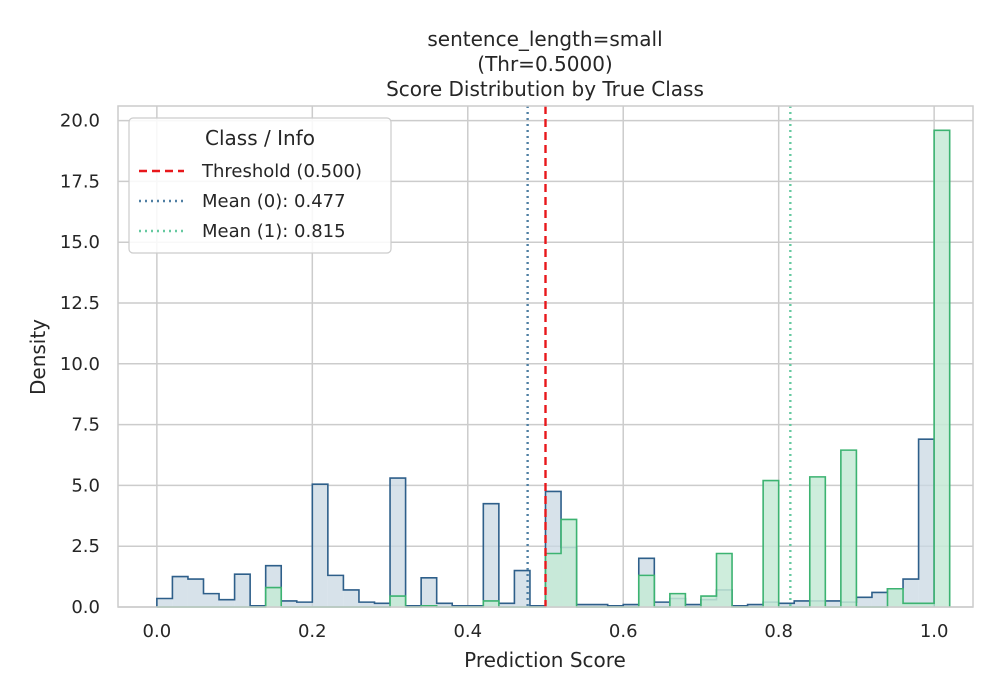 The image size is (1000, 700). Describe the element at coordinates (778, 631) in the screenshot. I see `x-tick-label: 0.8` at that location.